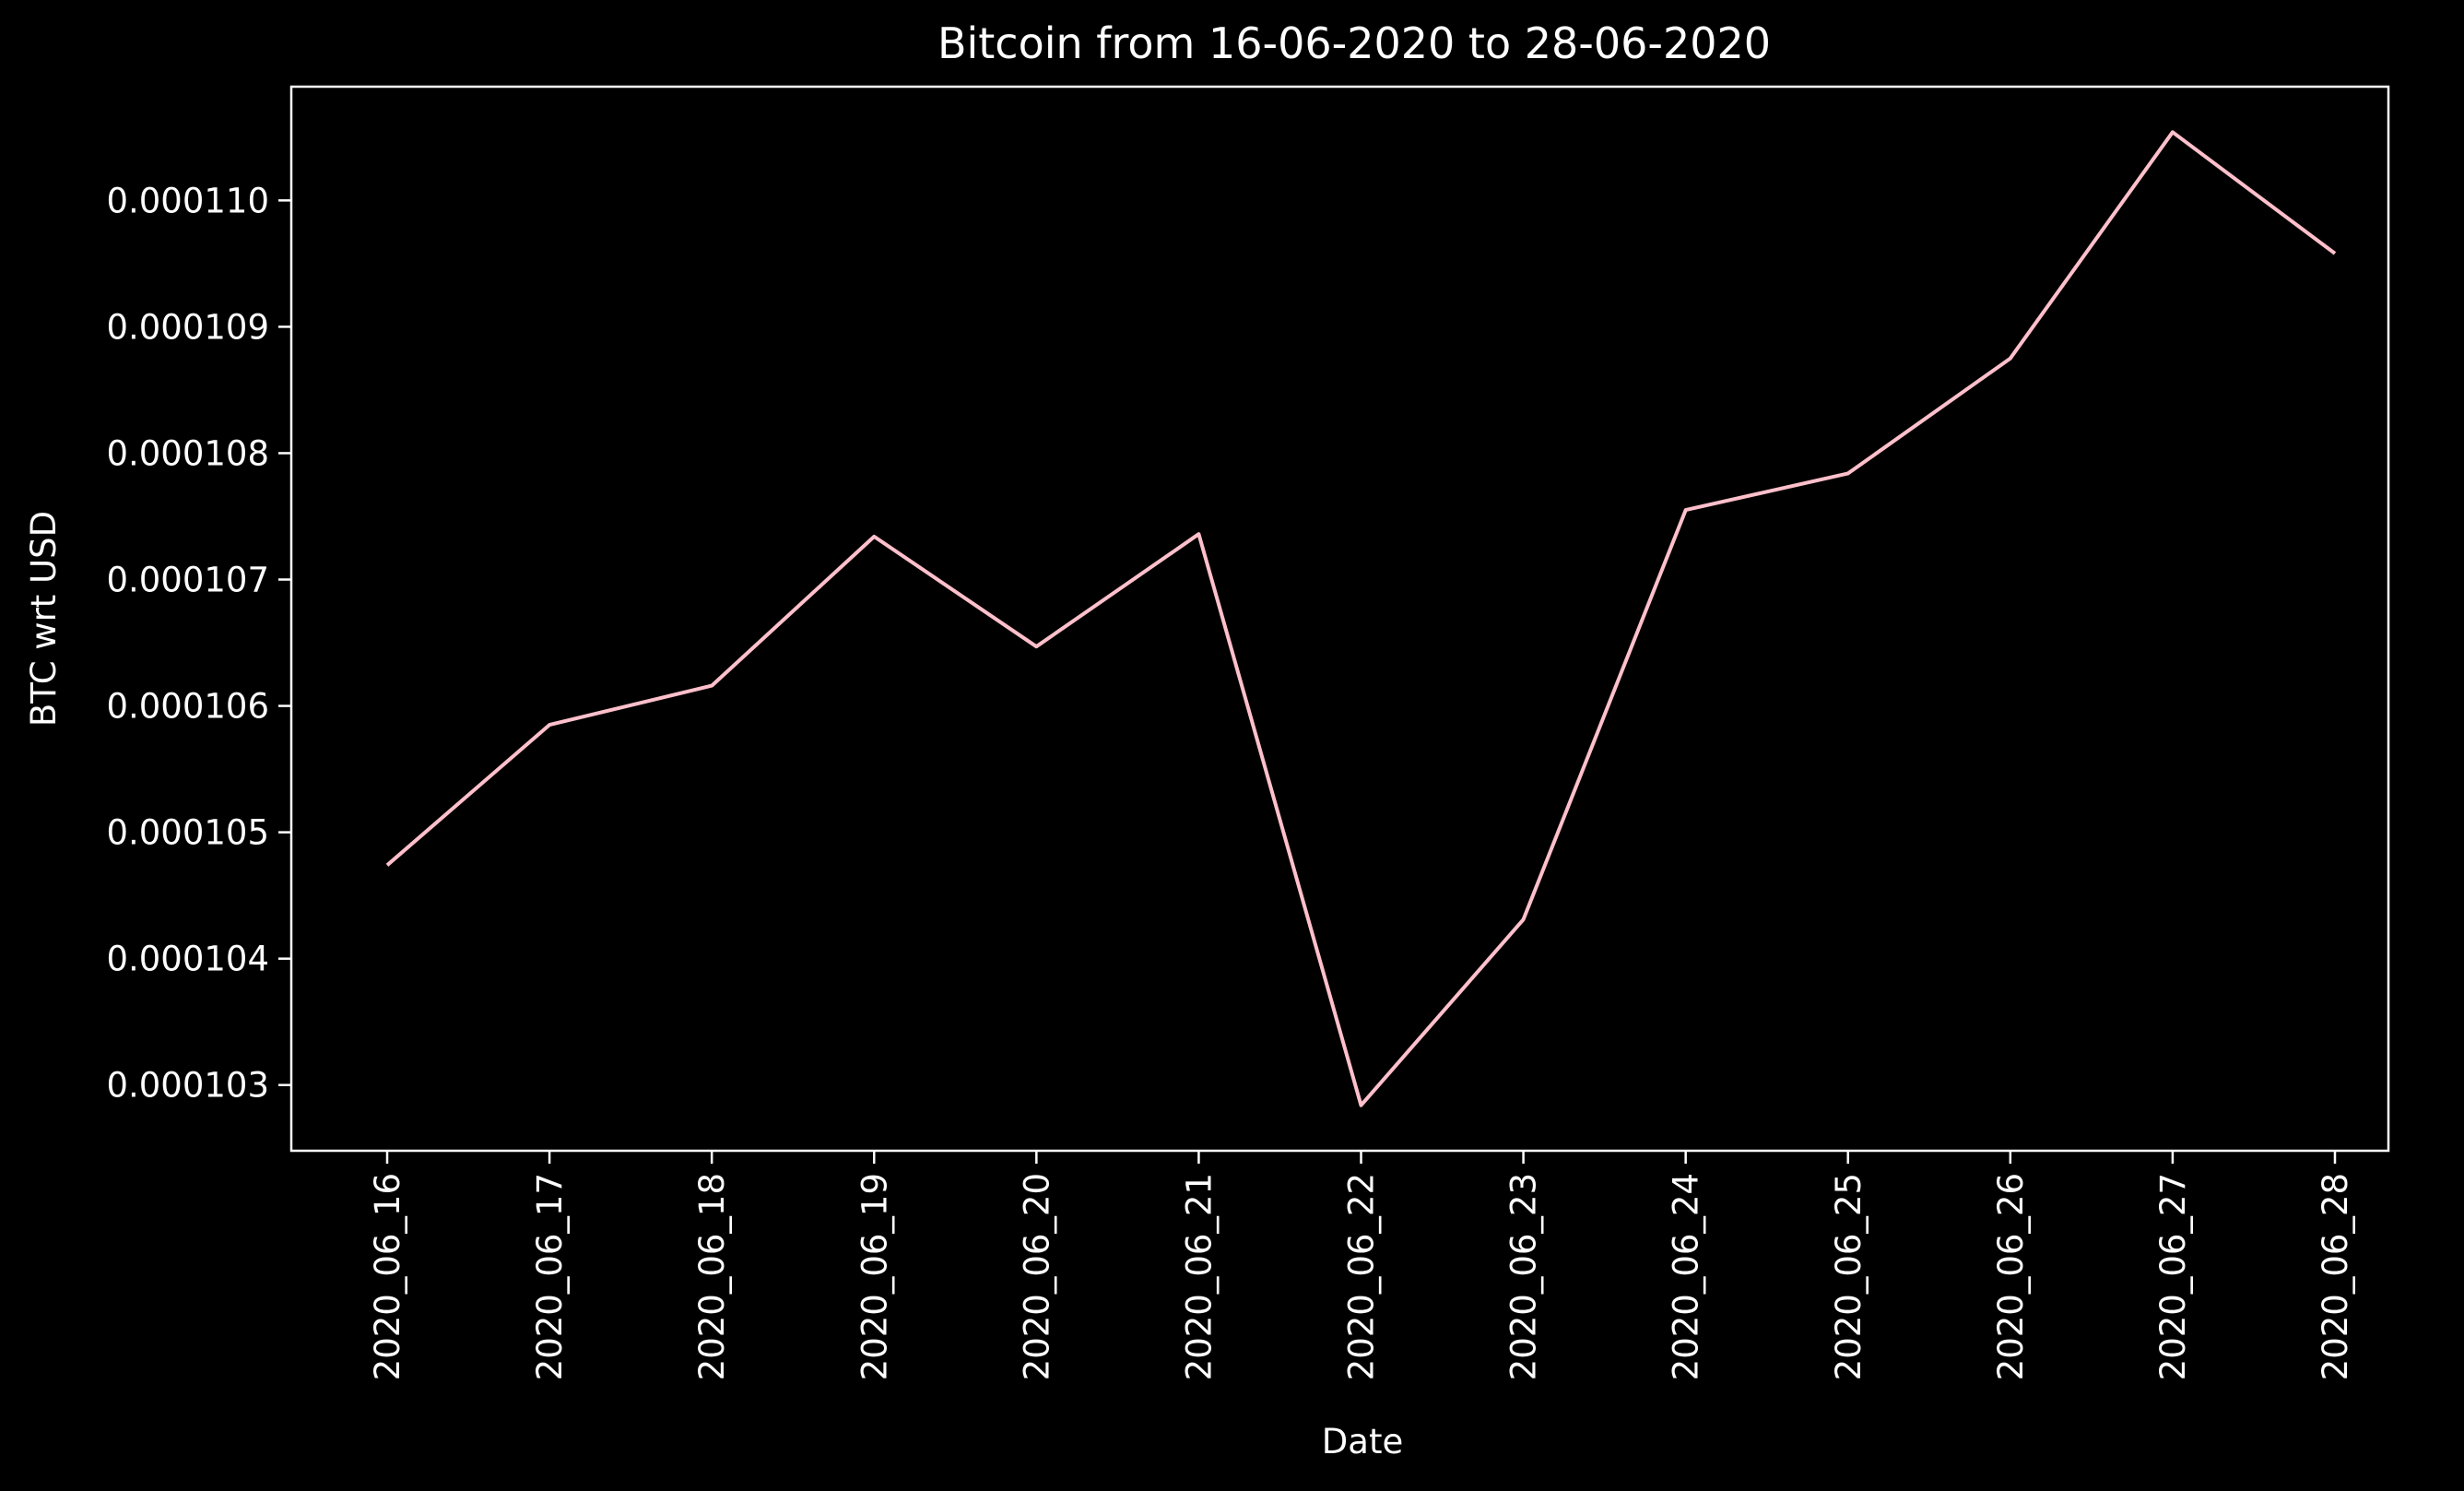 The image size is (2464, 1491). I want to click on x-tick-label: 2020_06_16, so click(388, 1276).